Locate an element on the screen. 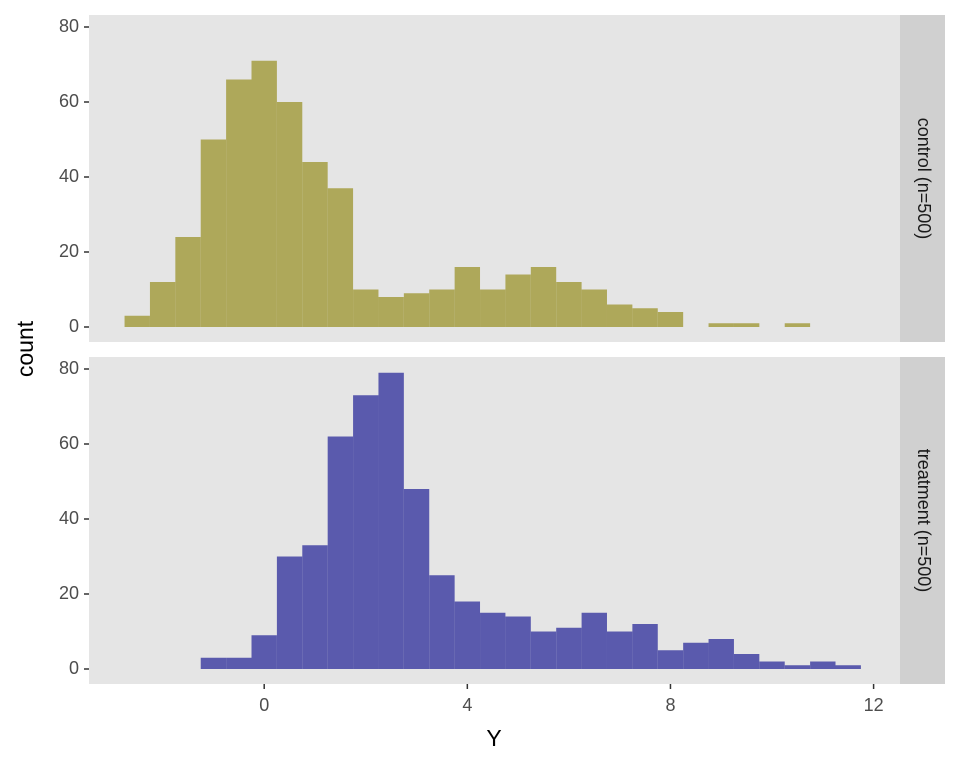 The height and width of the screenshot is (768, 960). strip-label: treatment (n=500) is located at coordinates (924, 521).